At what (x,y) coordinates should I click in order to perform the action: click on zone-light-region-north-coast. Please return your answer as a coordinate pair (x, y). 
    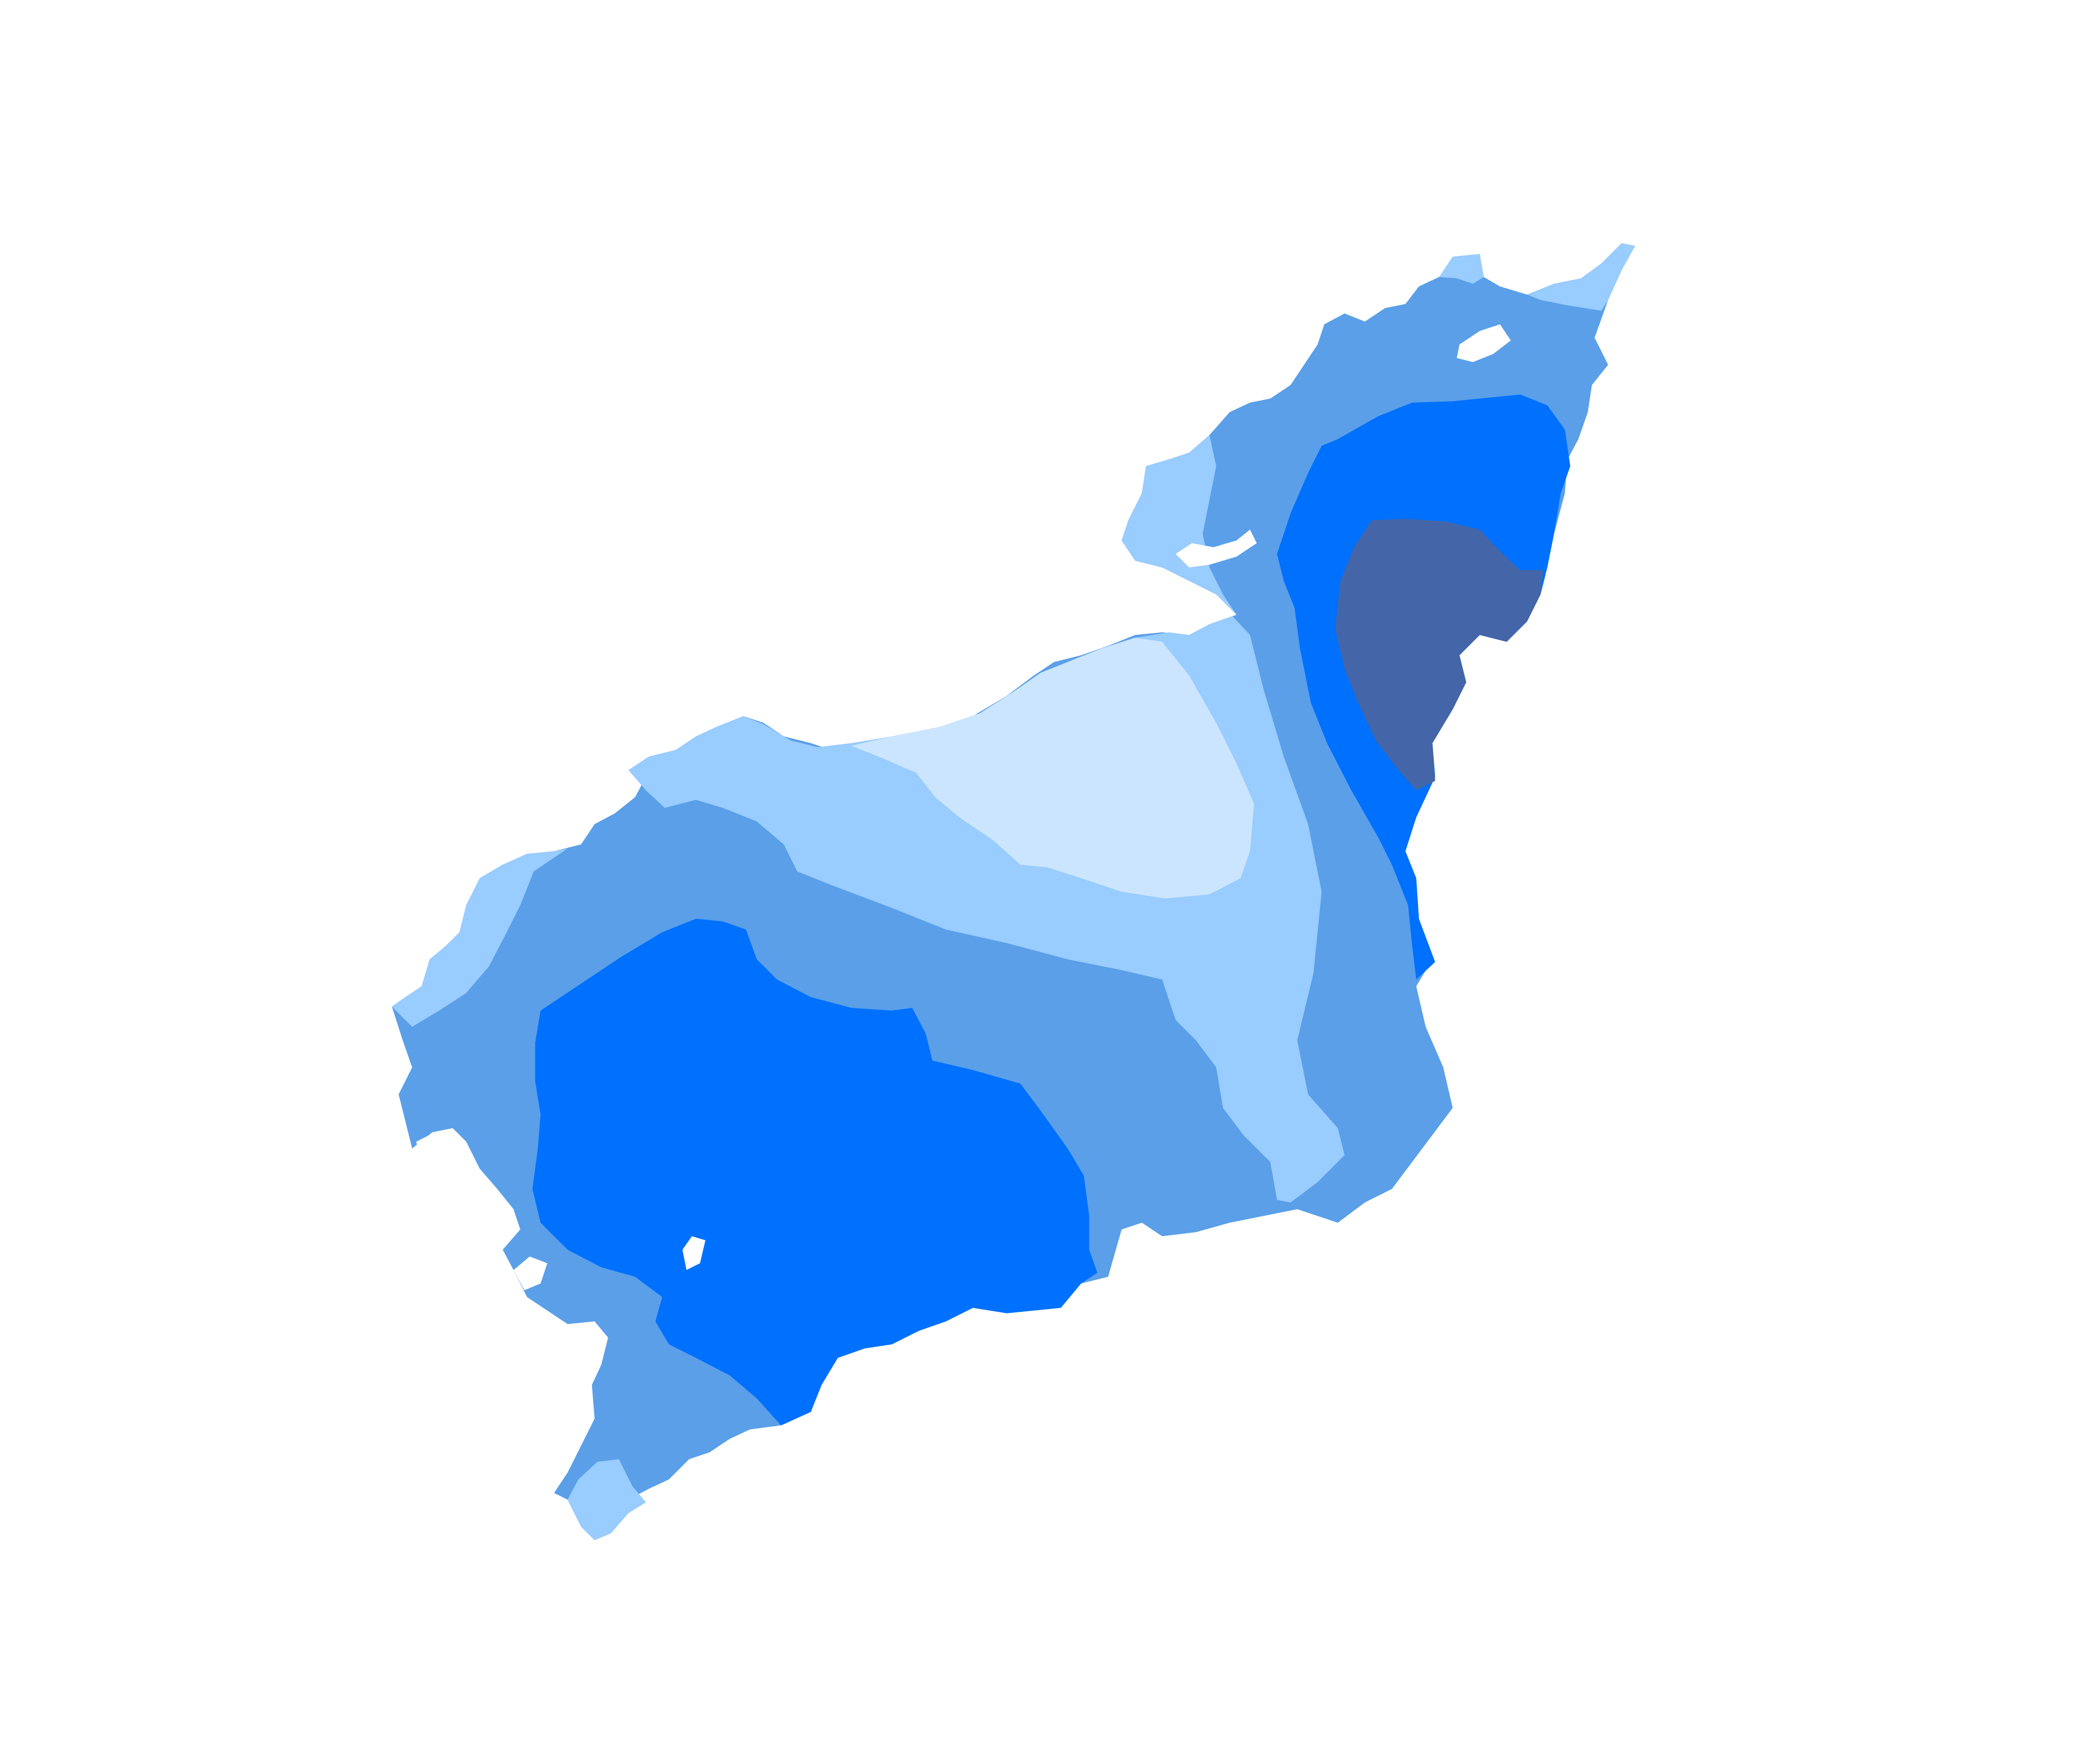
    Looking at the image, I should click on (1179, 525).